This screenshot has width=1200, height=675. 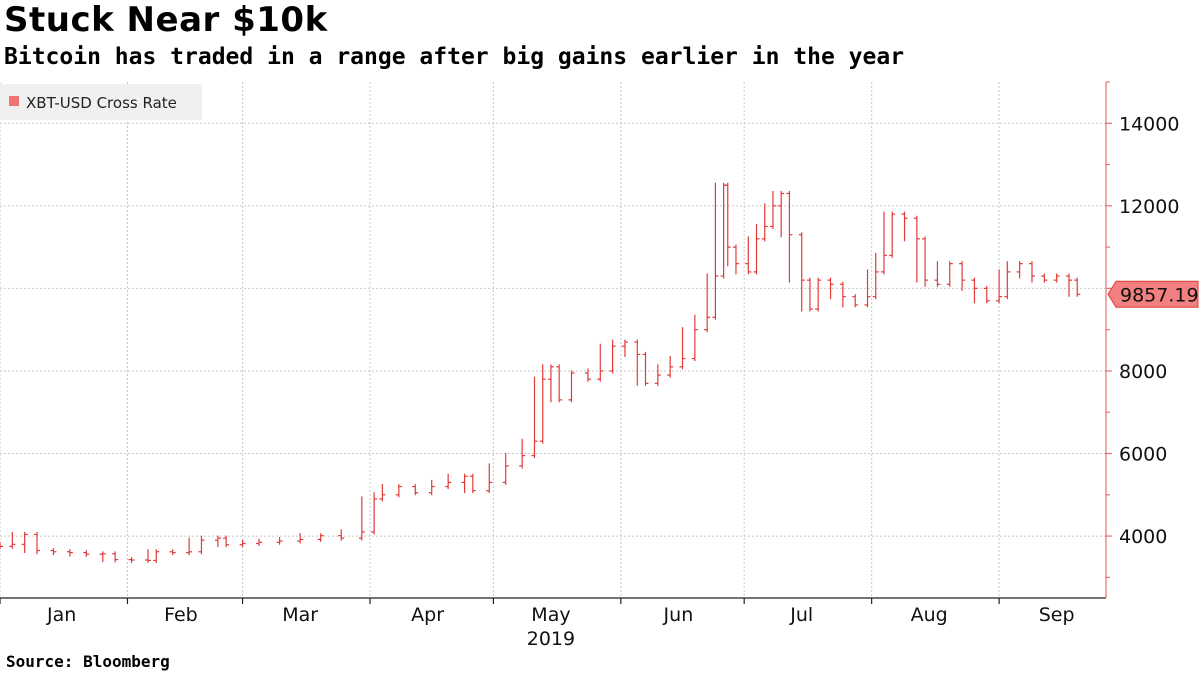 I want to click on last-value-marker: 9857.19, so click(x=1153, y=294).